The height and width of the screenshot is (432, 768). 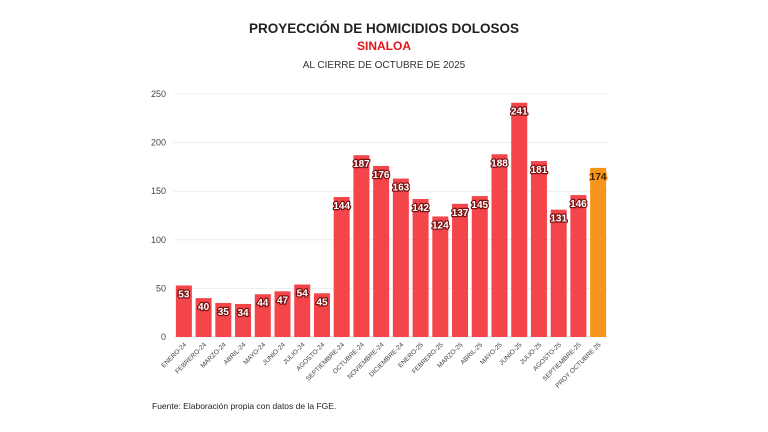 What do you see at coordinates (460, 213) in the screenshot?
I see `data-label: 137` at bounding box center [460, 213].